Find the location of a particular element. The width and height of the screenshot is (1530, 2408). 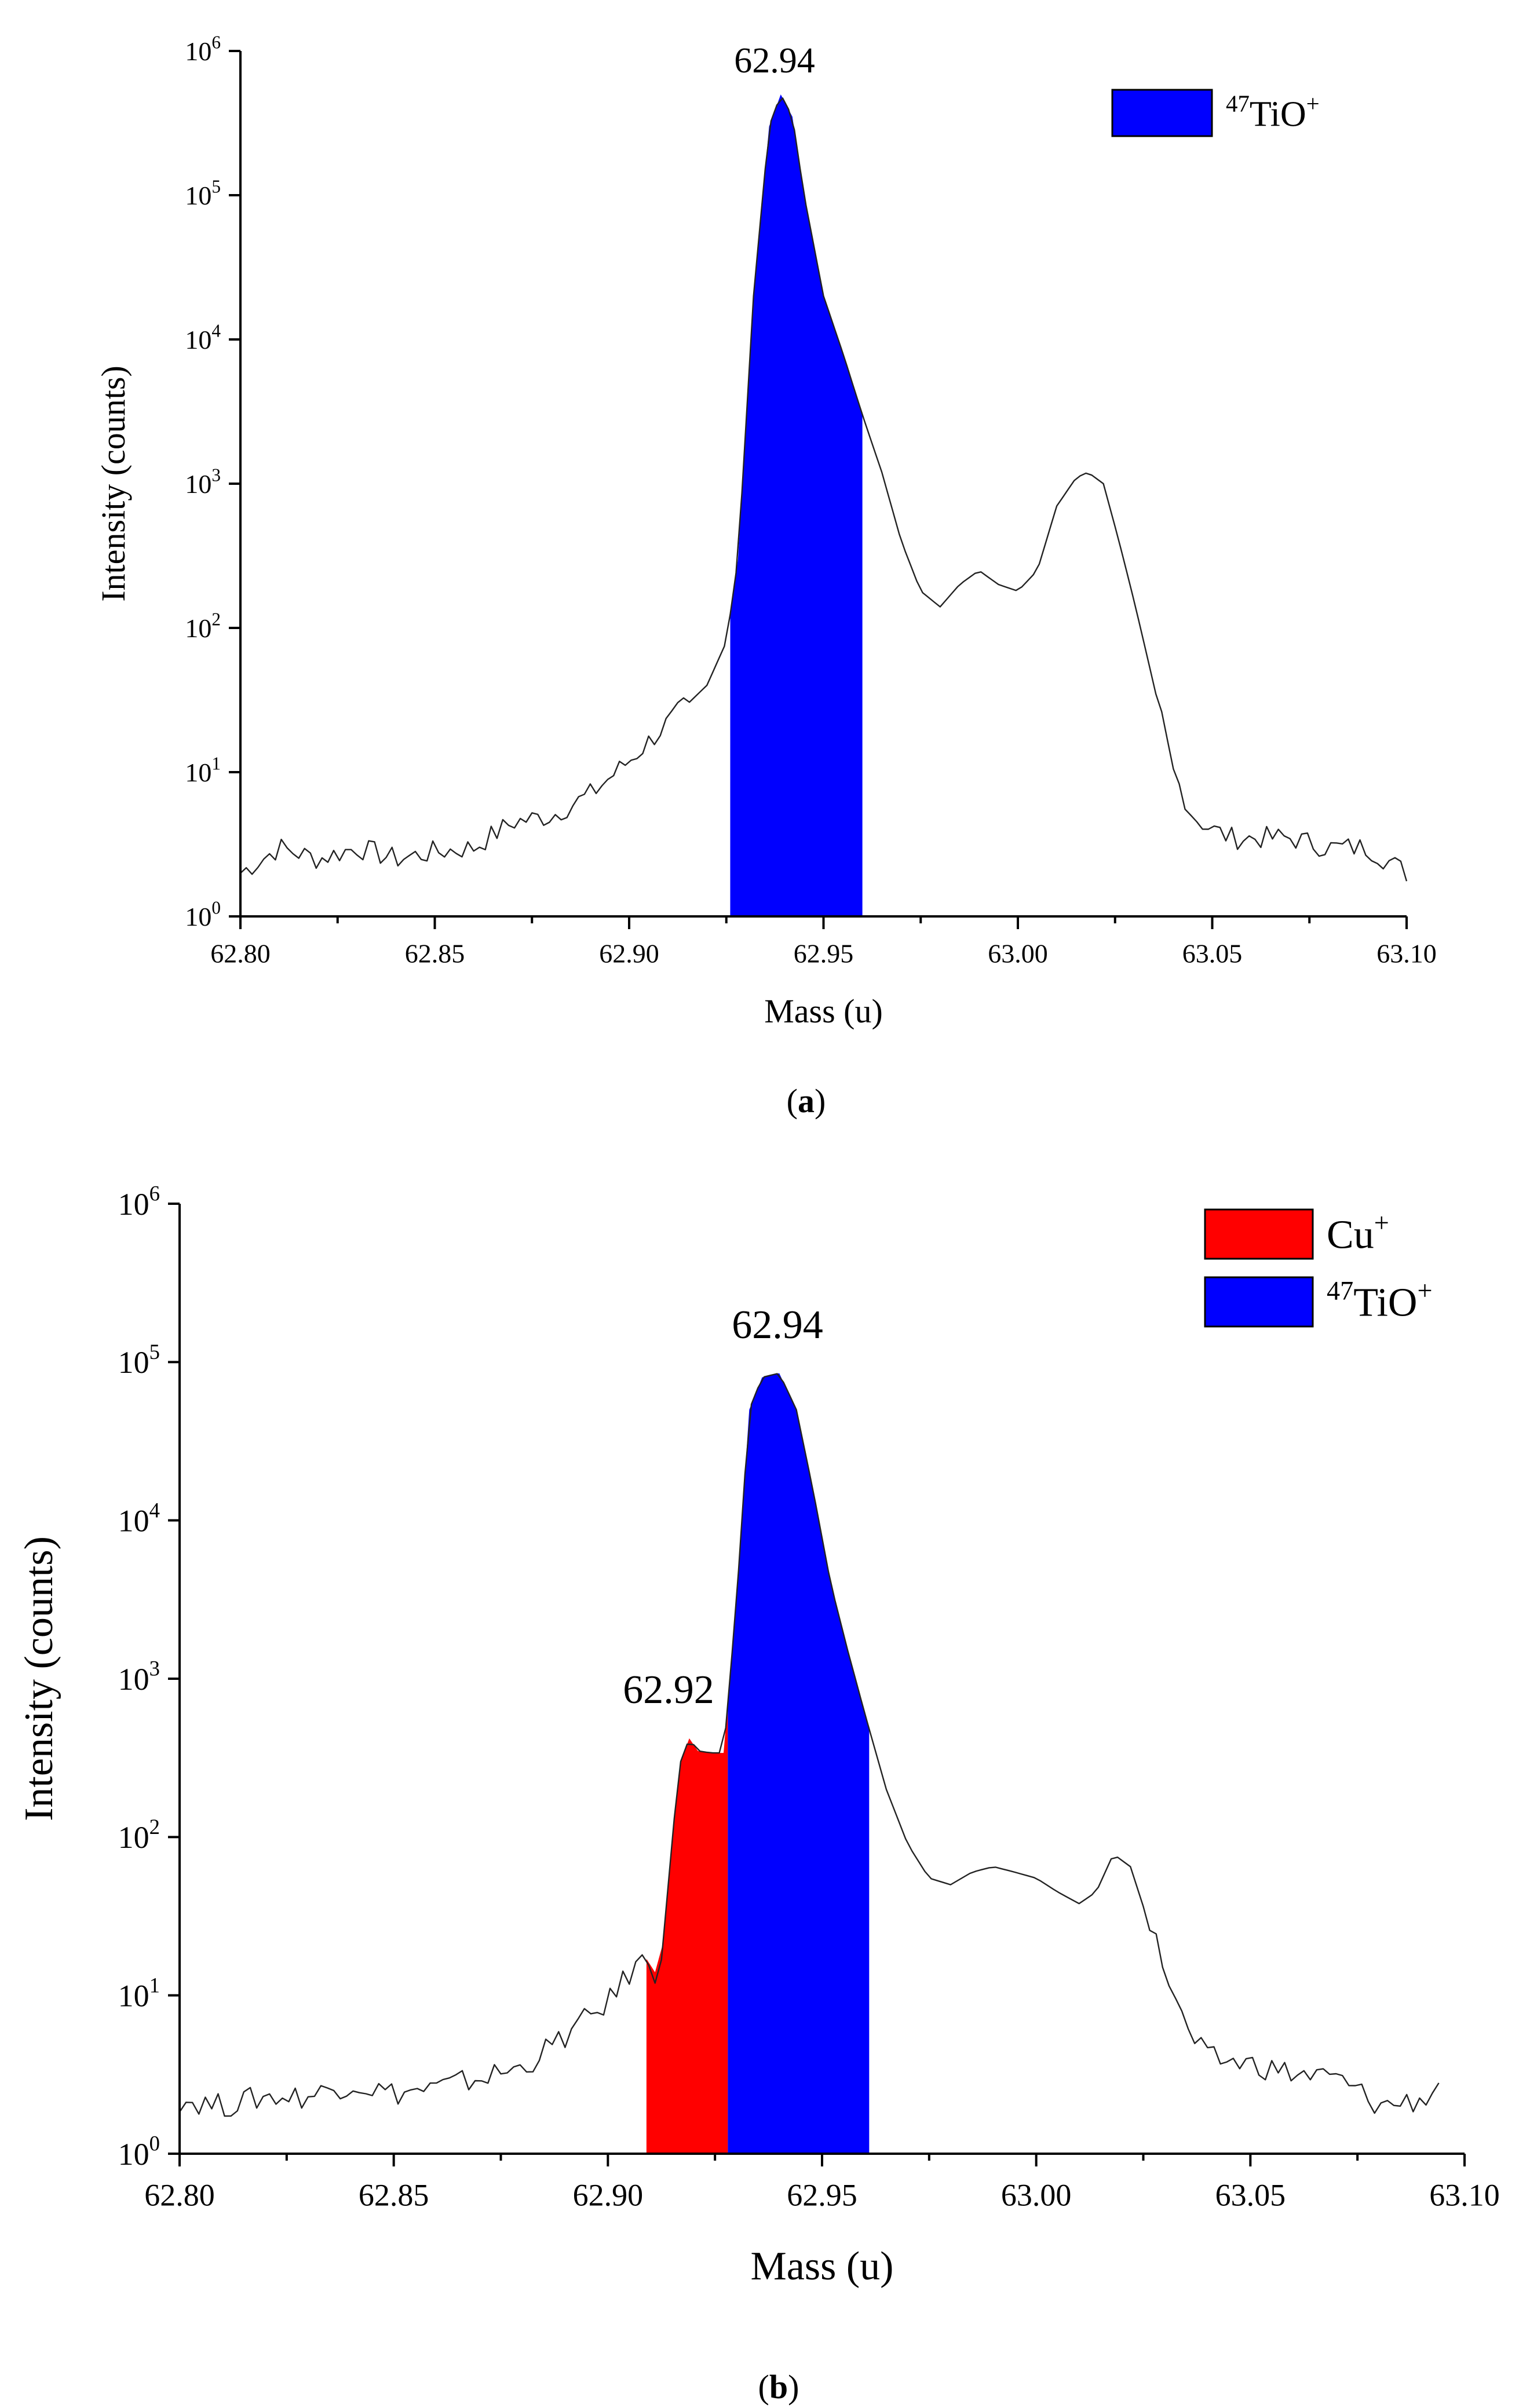

legend-label: Cu+ is located at coordinates (1358, 1232).